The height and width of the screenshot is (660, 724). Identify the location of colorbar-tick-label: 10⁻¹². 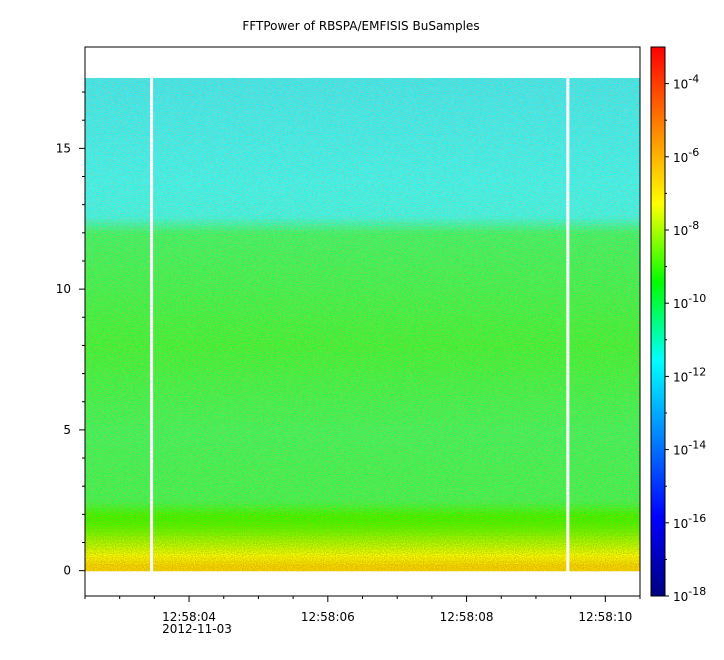
(689, 374).